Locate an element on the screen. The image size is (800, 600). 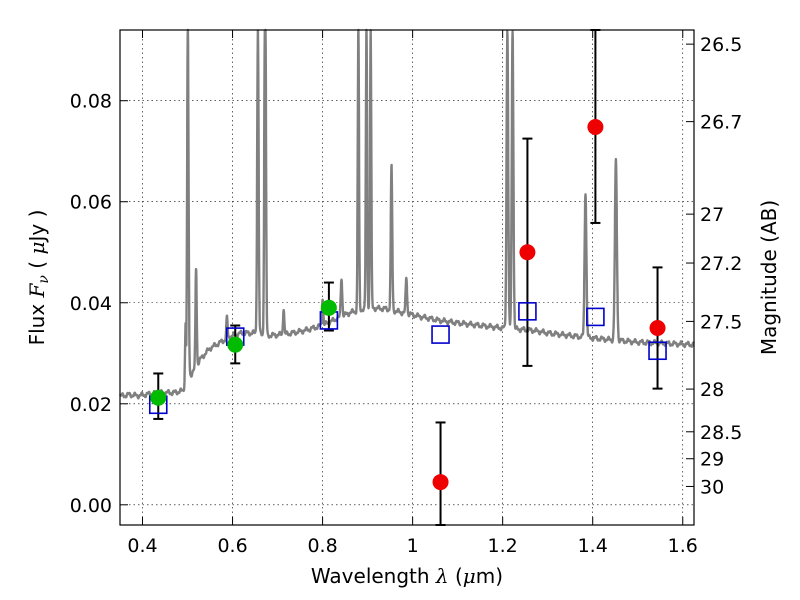
x-tick-label: 0.4 is located at coordinates (142, 546).